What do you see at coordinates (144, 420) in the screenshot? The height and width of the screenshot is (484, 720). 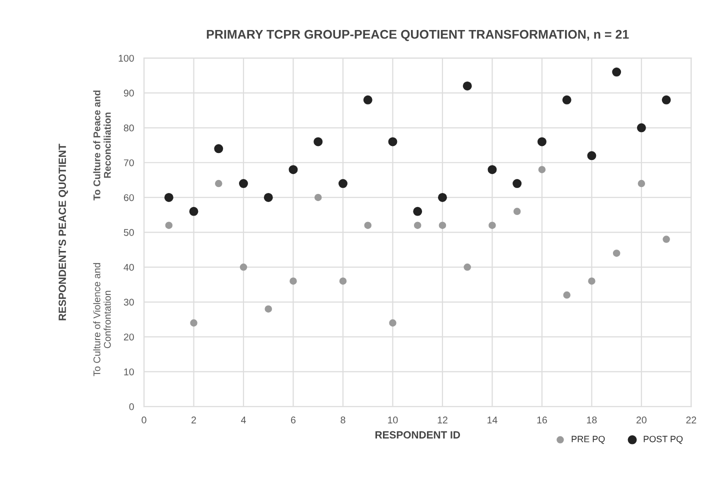 I see `x-tick-label: 0` at bounding box center [144, 420].